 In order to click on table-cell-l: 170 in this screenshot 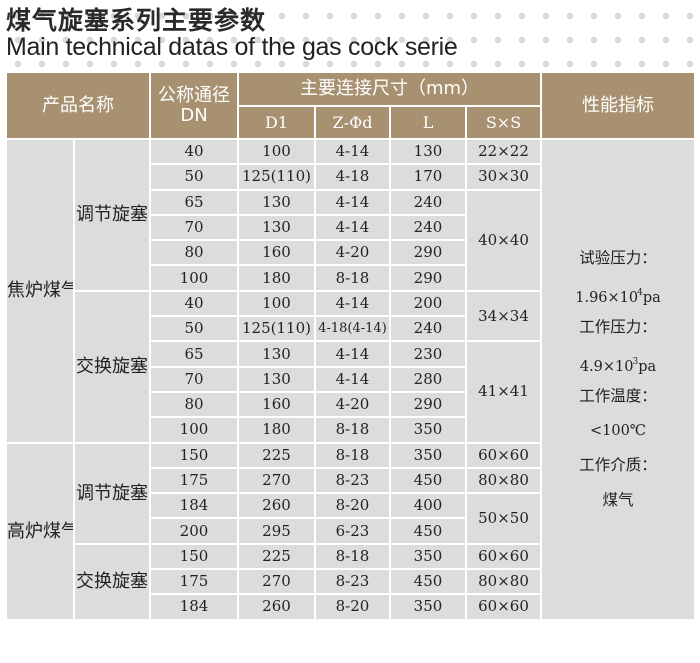, I will do `click(428, 177)`.